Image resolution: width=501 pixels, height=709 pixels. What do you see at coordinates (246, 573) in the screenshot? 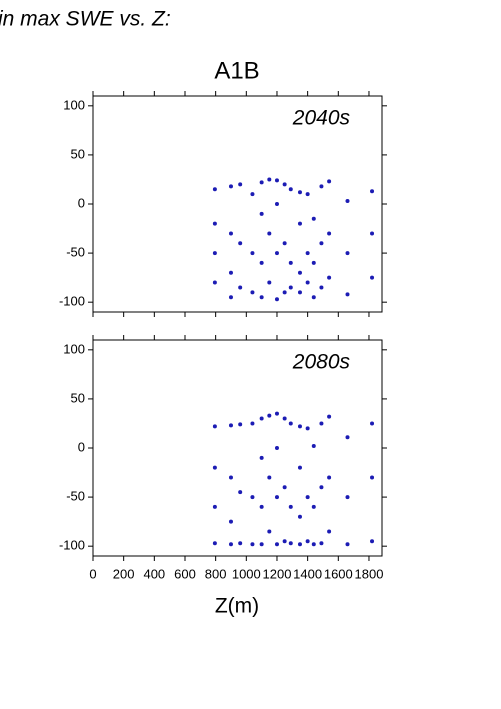
I see `x-tick-label: 1000` at bounding box center [246, 573].